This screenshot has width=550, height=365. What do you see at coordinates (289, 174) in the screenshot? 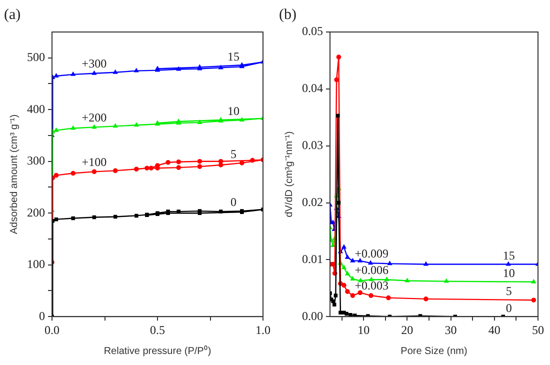
I see `y-axis-title: dV/dD (cm³g⁻¹nm⁻¹)` at bounding box center [289, 174].